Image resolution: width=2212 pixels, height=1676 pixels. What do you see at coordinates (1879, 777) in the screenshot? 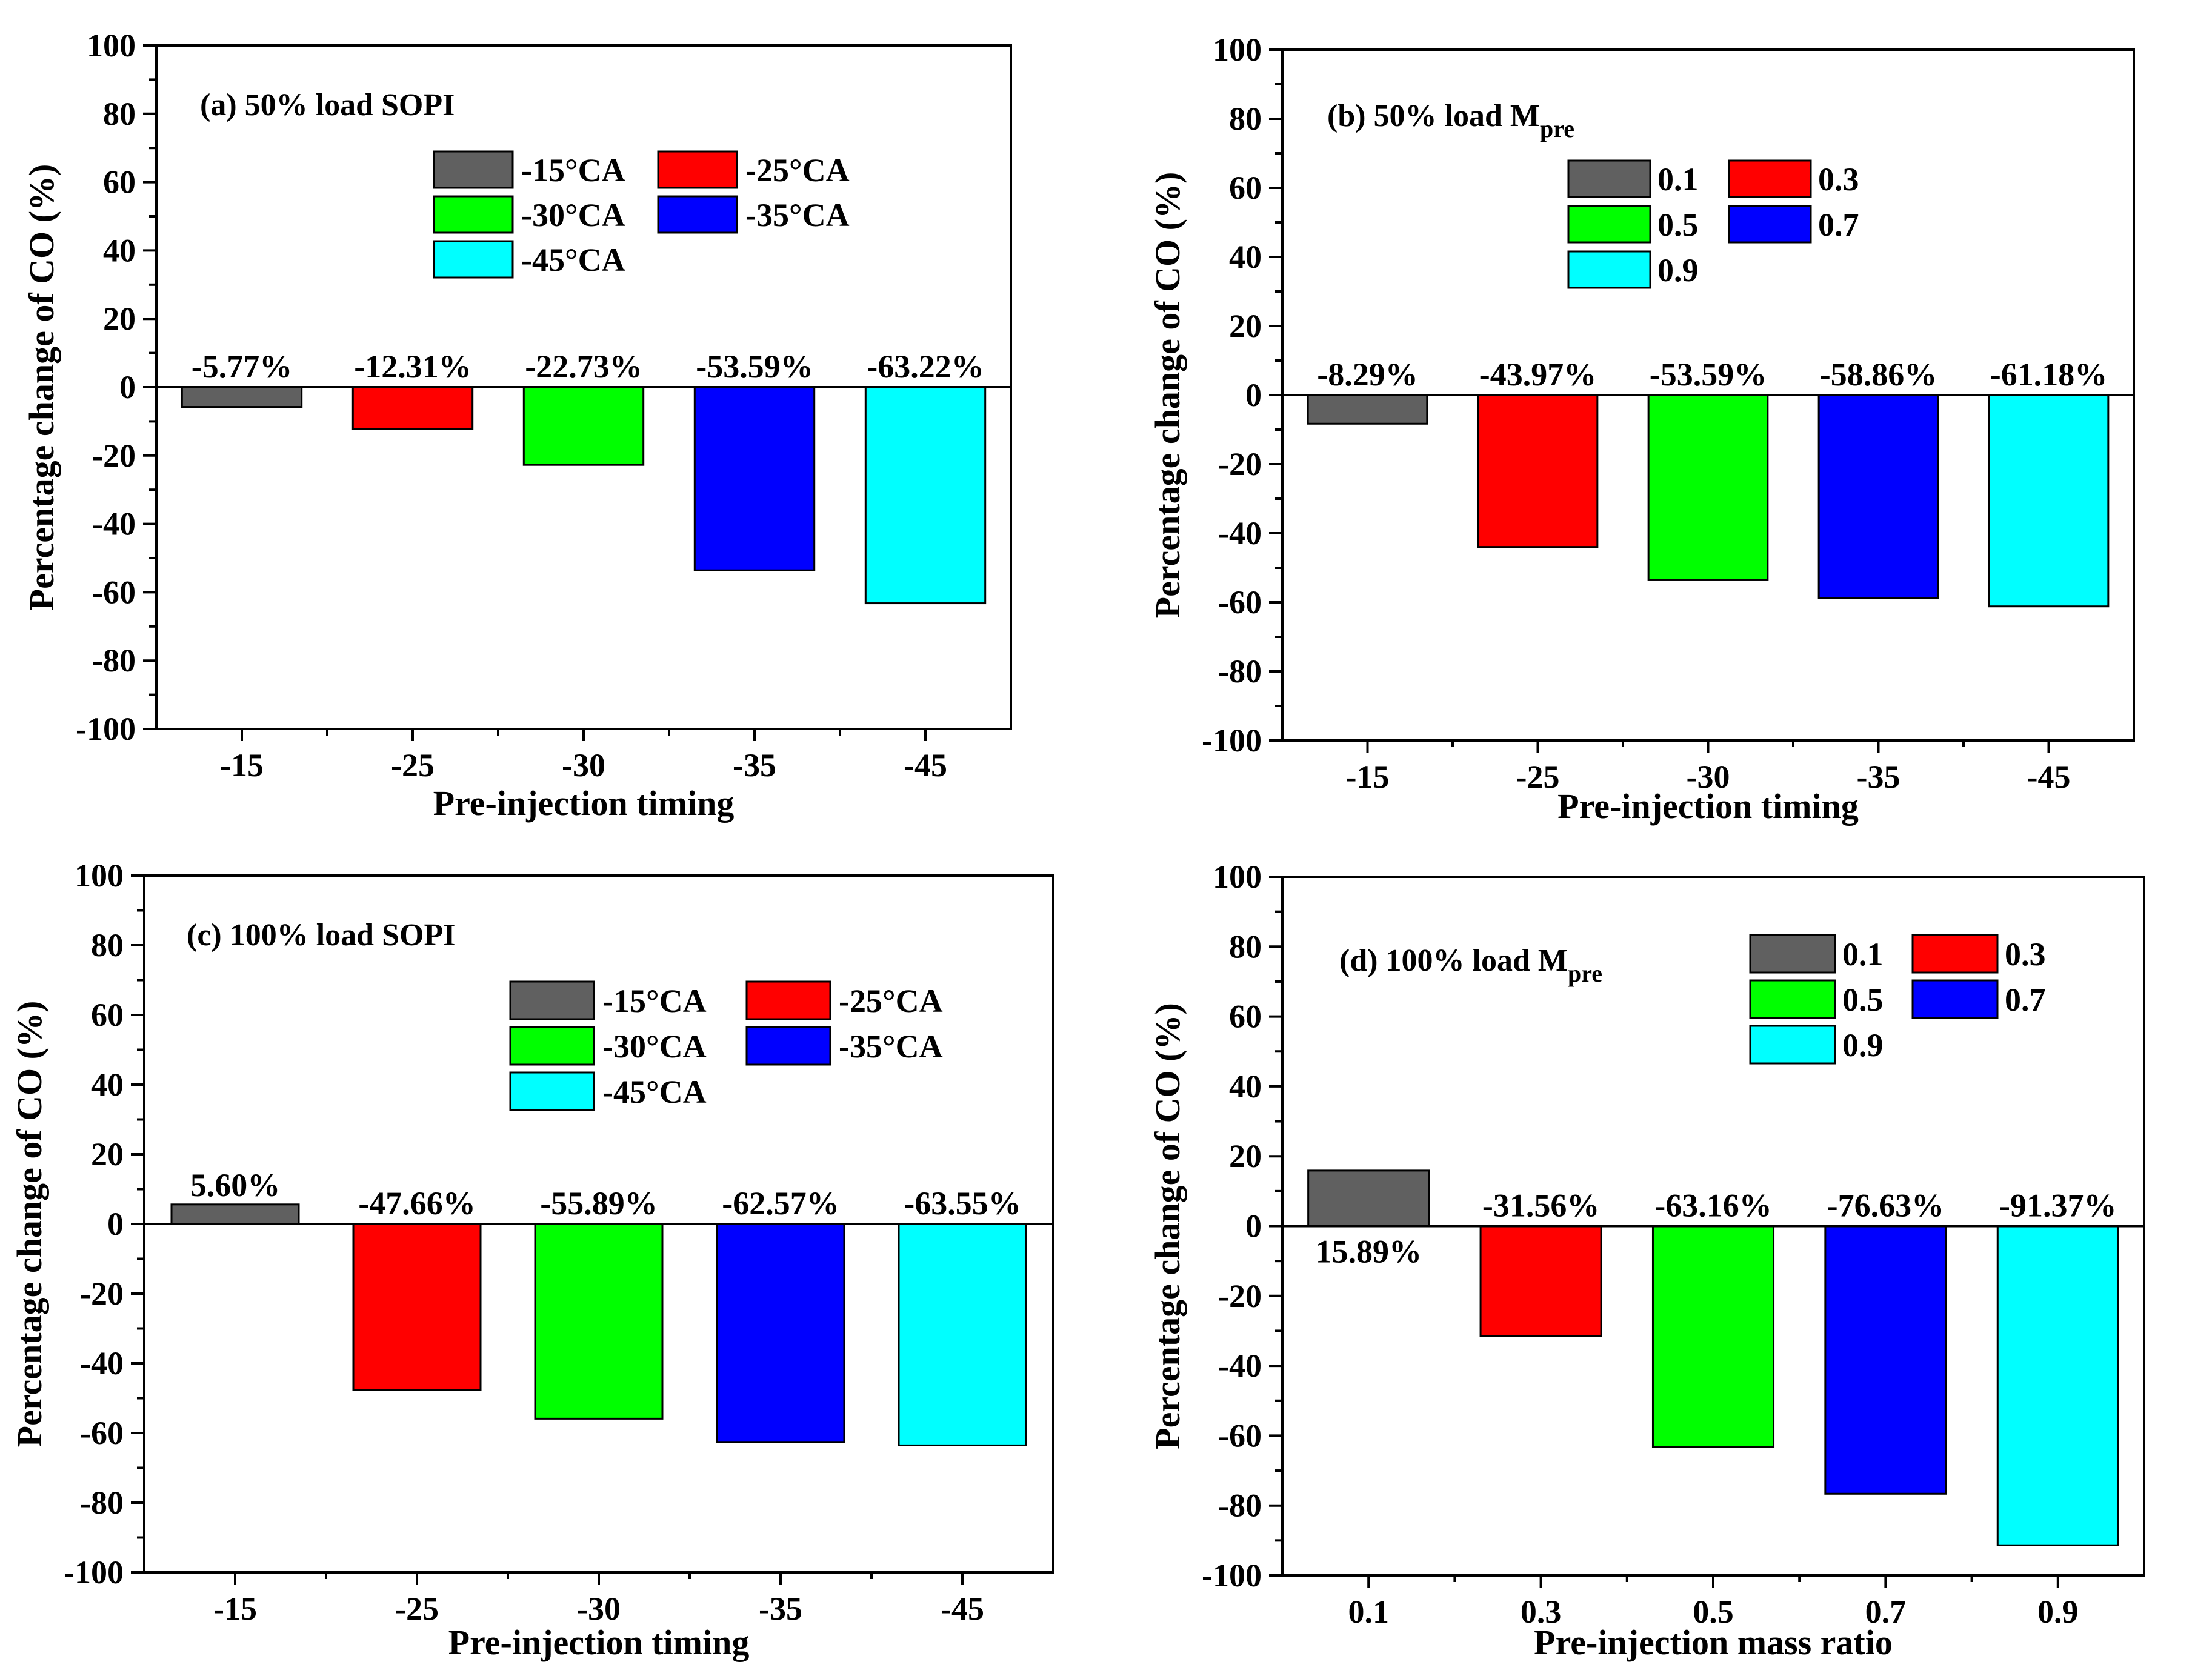
I see `x-tick-label: -35` at bounding box center [1879, 777].